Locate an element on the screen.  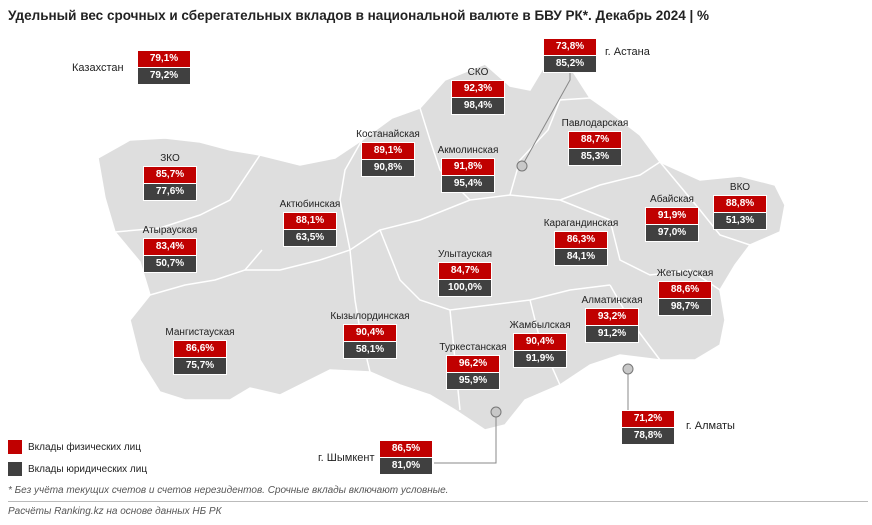
individuals-value: 86,6% is located at coordinates (200, 348).